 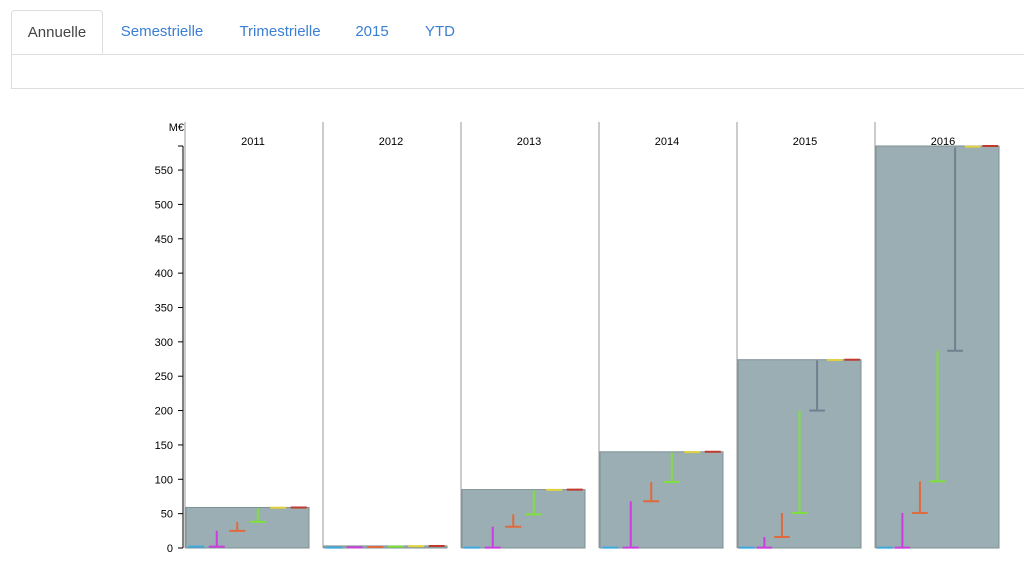 What do you see at coordinates (517, 71) in the screenshot?
I see `tab-content-panel` at bounding box center [517, 71].